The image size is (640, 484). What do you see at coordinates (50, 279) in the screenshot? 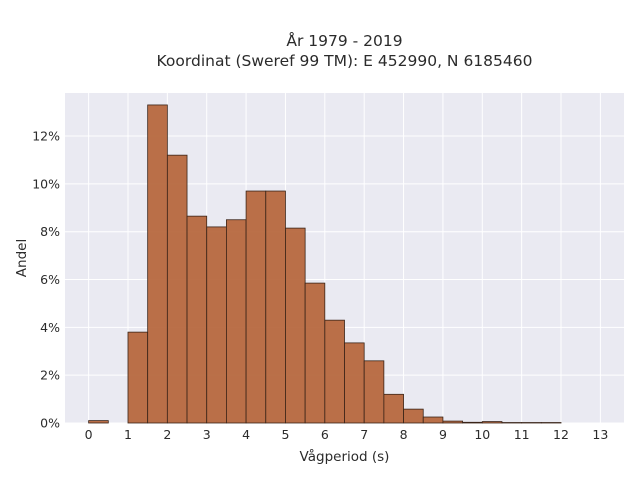
I see `y-tick-label: 6%` at bounding box center [50, 279].